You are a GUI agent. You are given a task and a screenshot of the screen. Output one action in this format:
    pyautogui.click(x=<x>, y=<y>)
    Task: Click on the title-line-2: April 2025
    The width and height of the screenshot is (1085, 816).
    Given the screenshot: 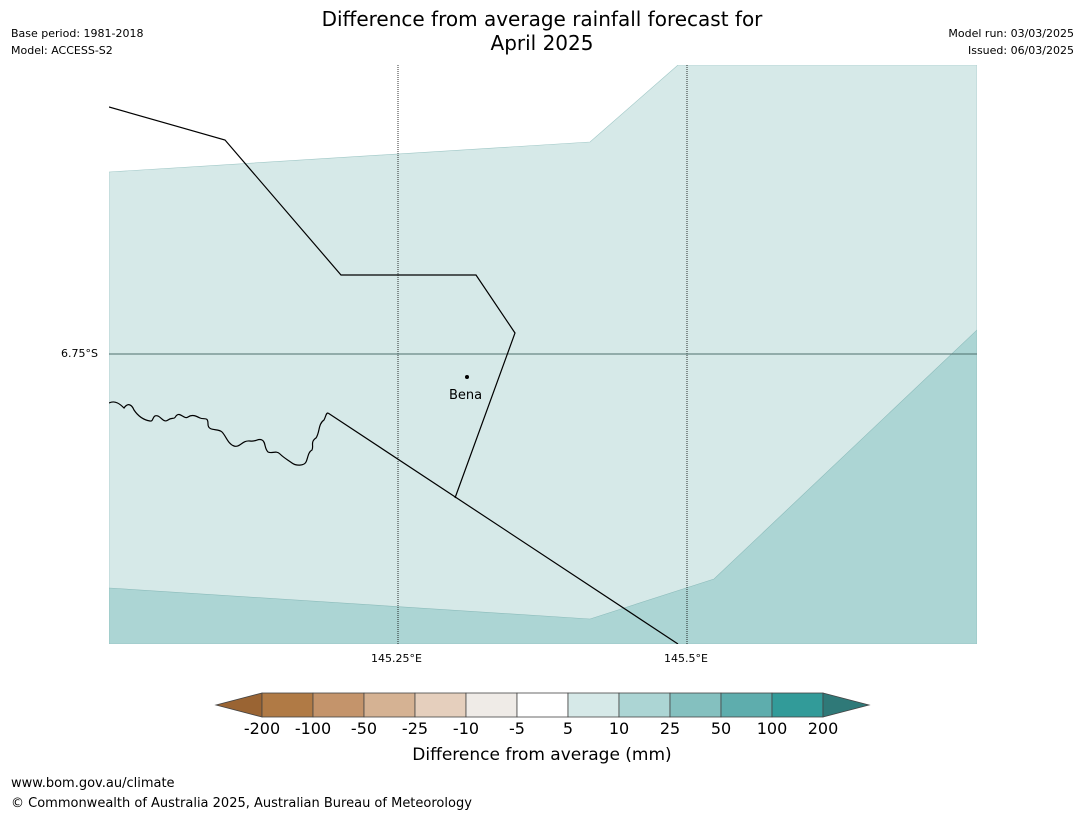 What is the action you would take?
    pyautogui.click(x=542, y=43)
    